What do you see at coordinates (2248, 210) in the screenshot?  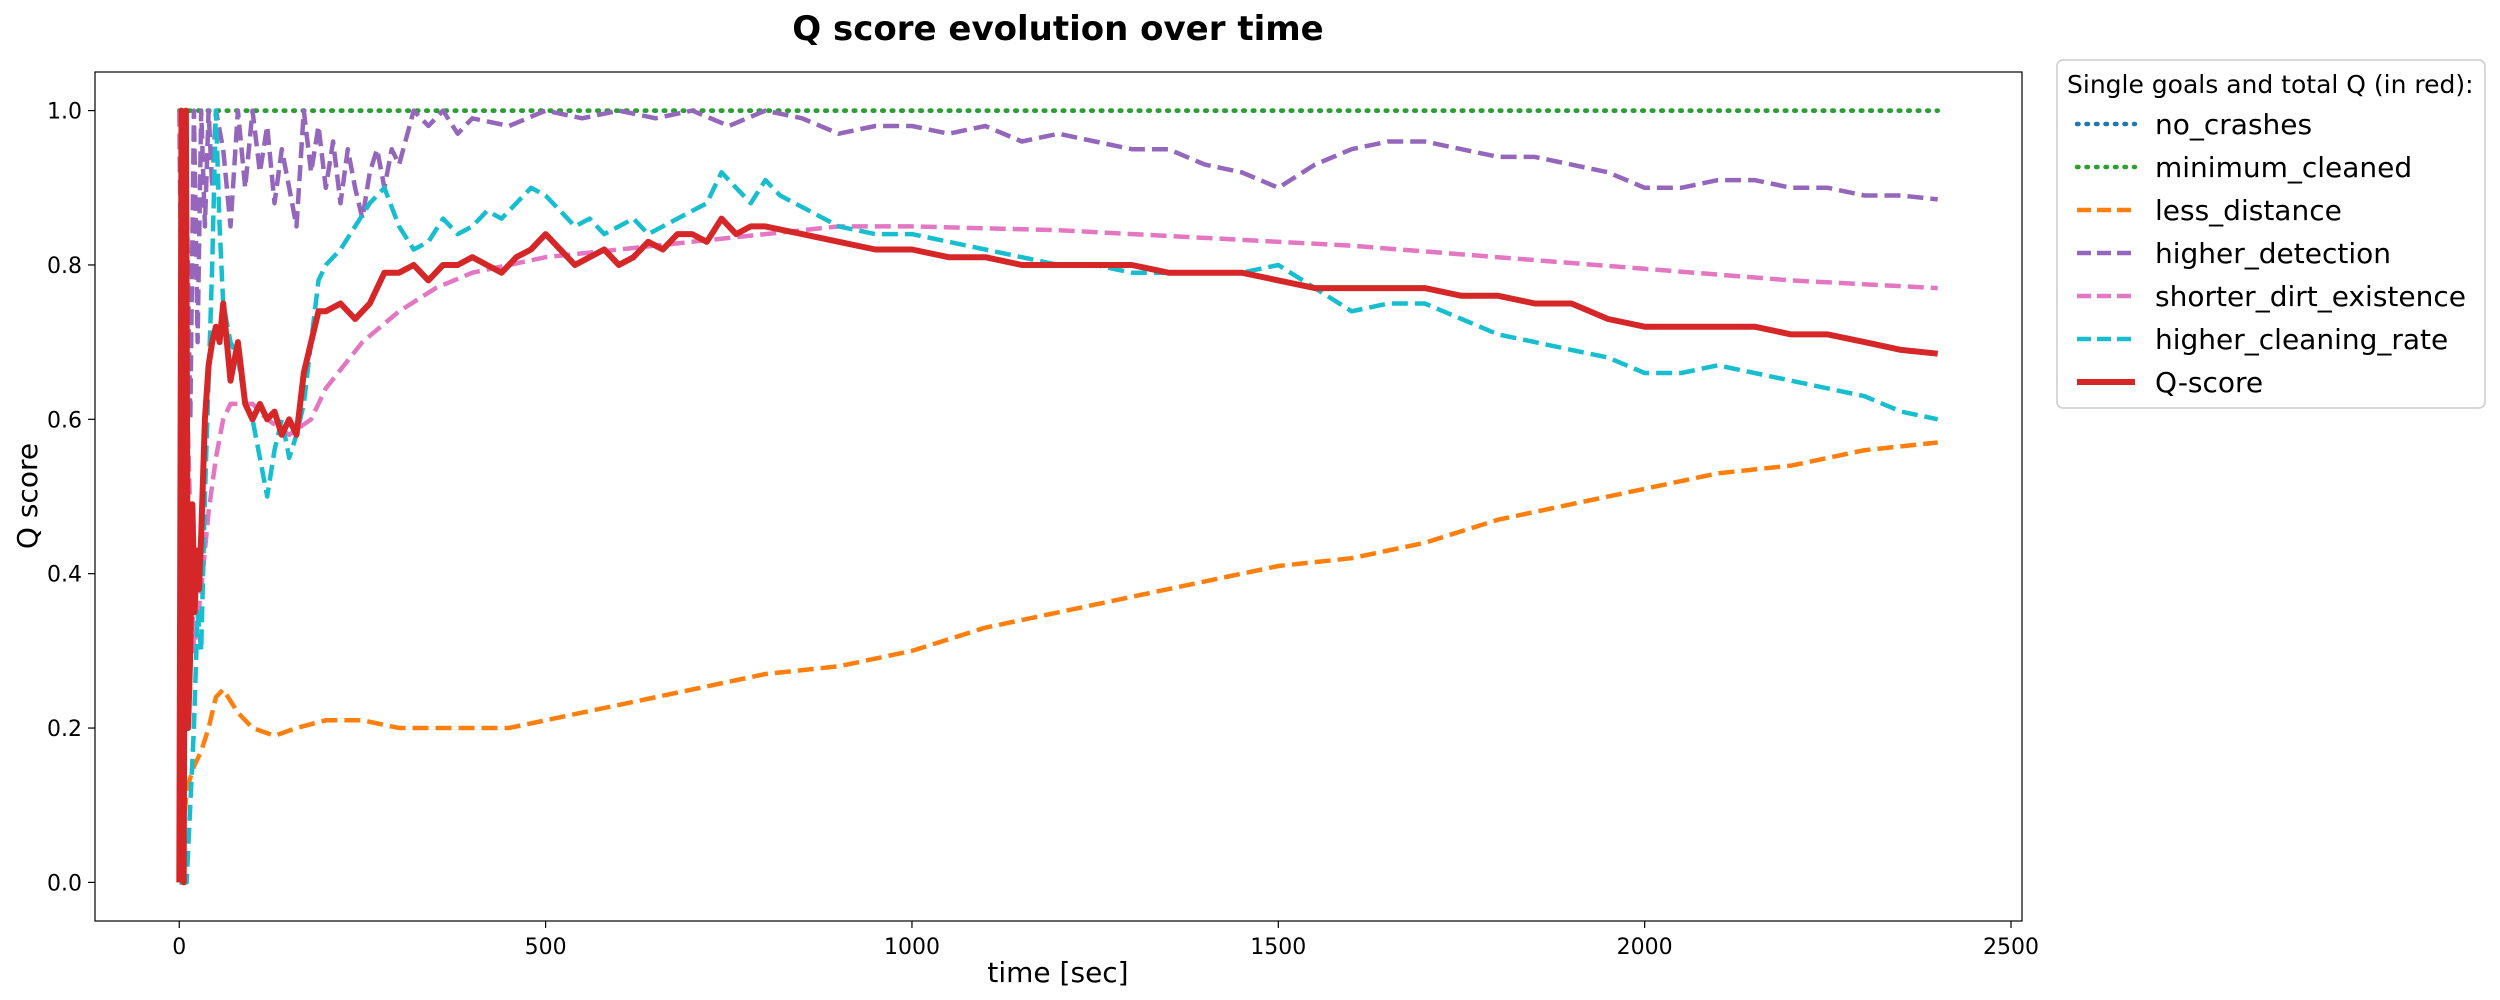 I see `legend-label: less_distance` at bounding box center [2248, 210].